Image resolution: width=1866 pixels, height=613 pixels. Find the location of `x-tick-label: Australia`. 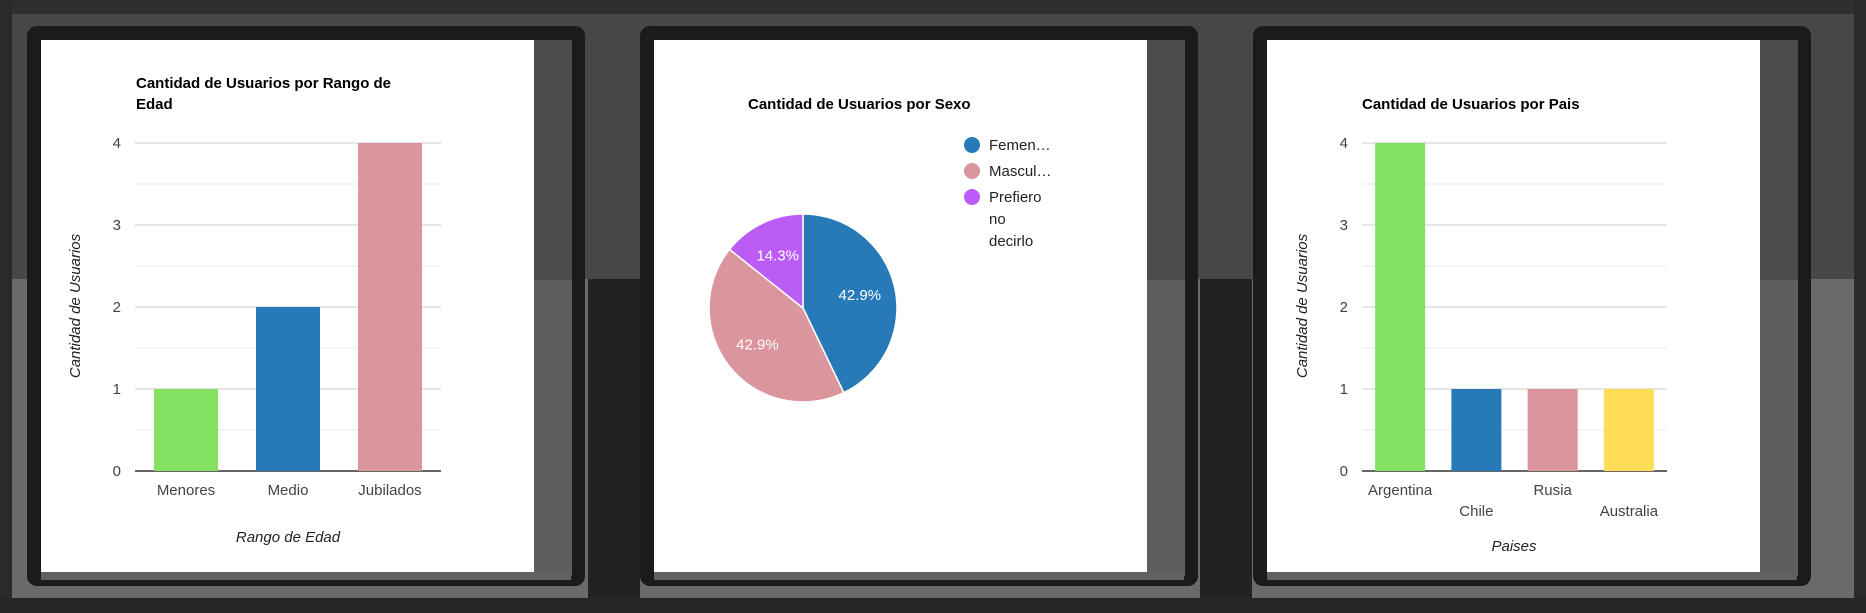

x-tick-label: Australia is located at coordinates (1629, 511).